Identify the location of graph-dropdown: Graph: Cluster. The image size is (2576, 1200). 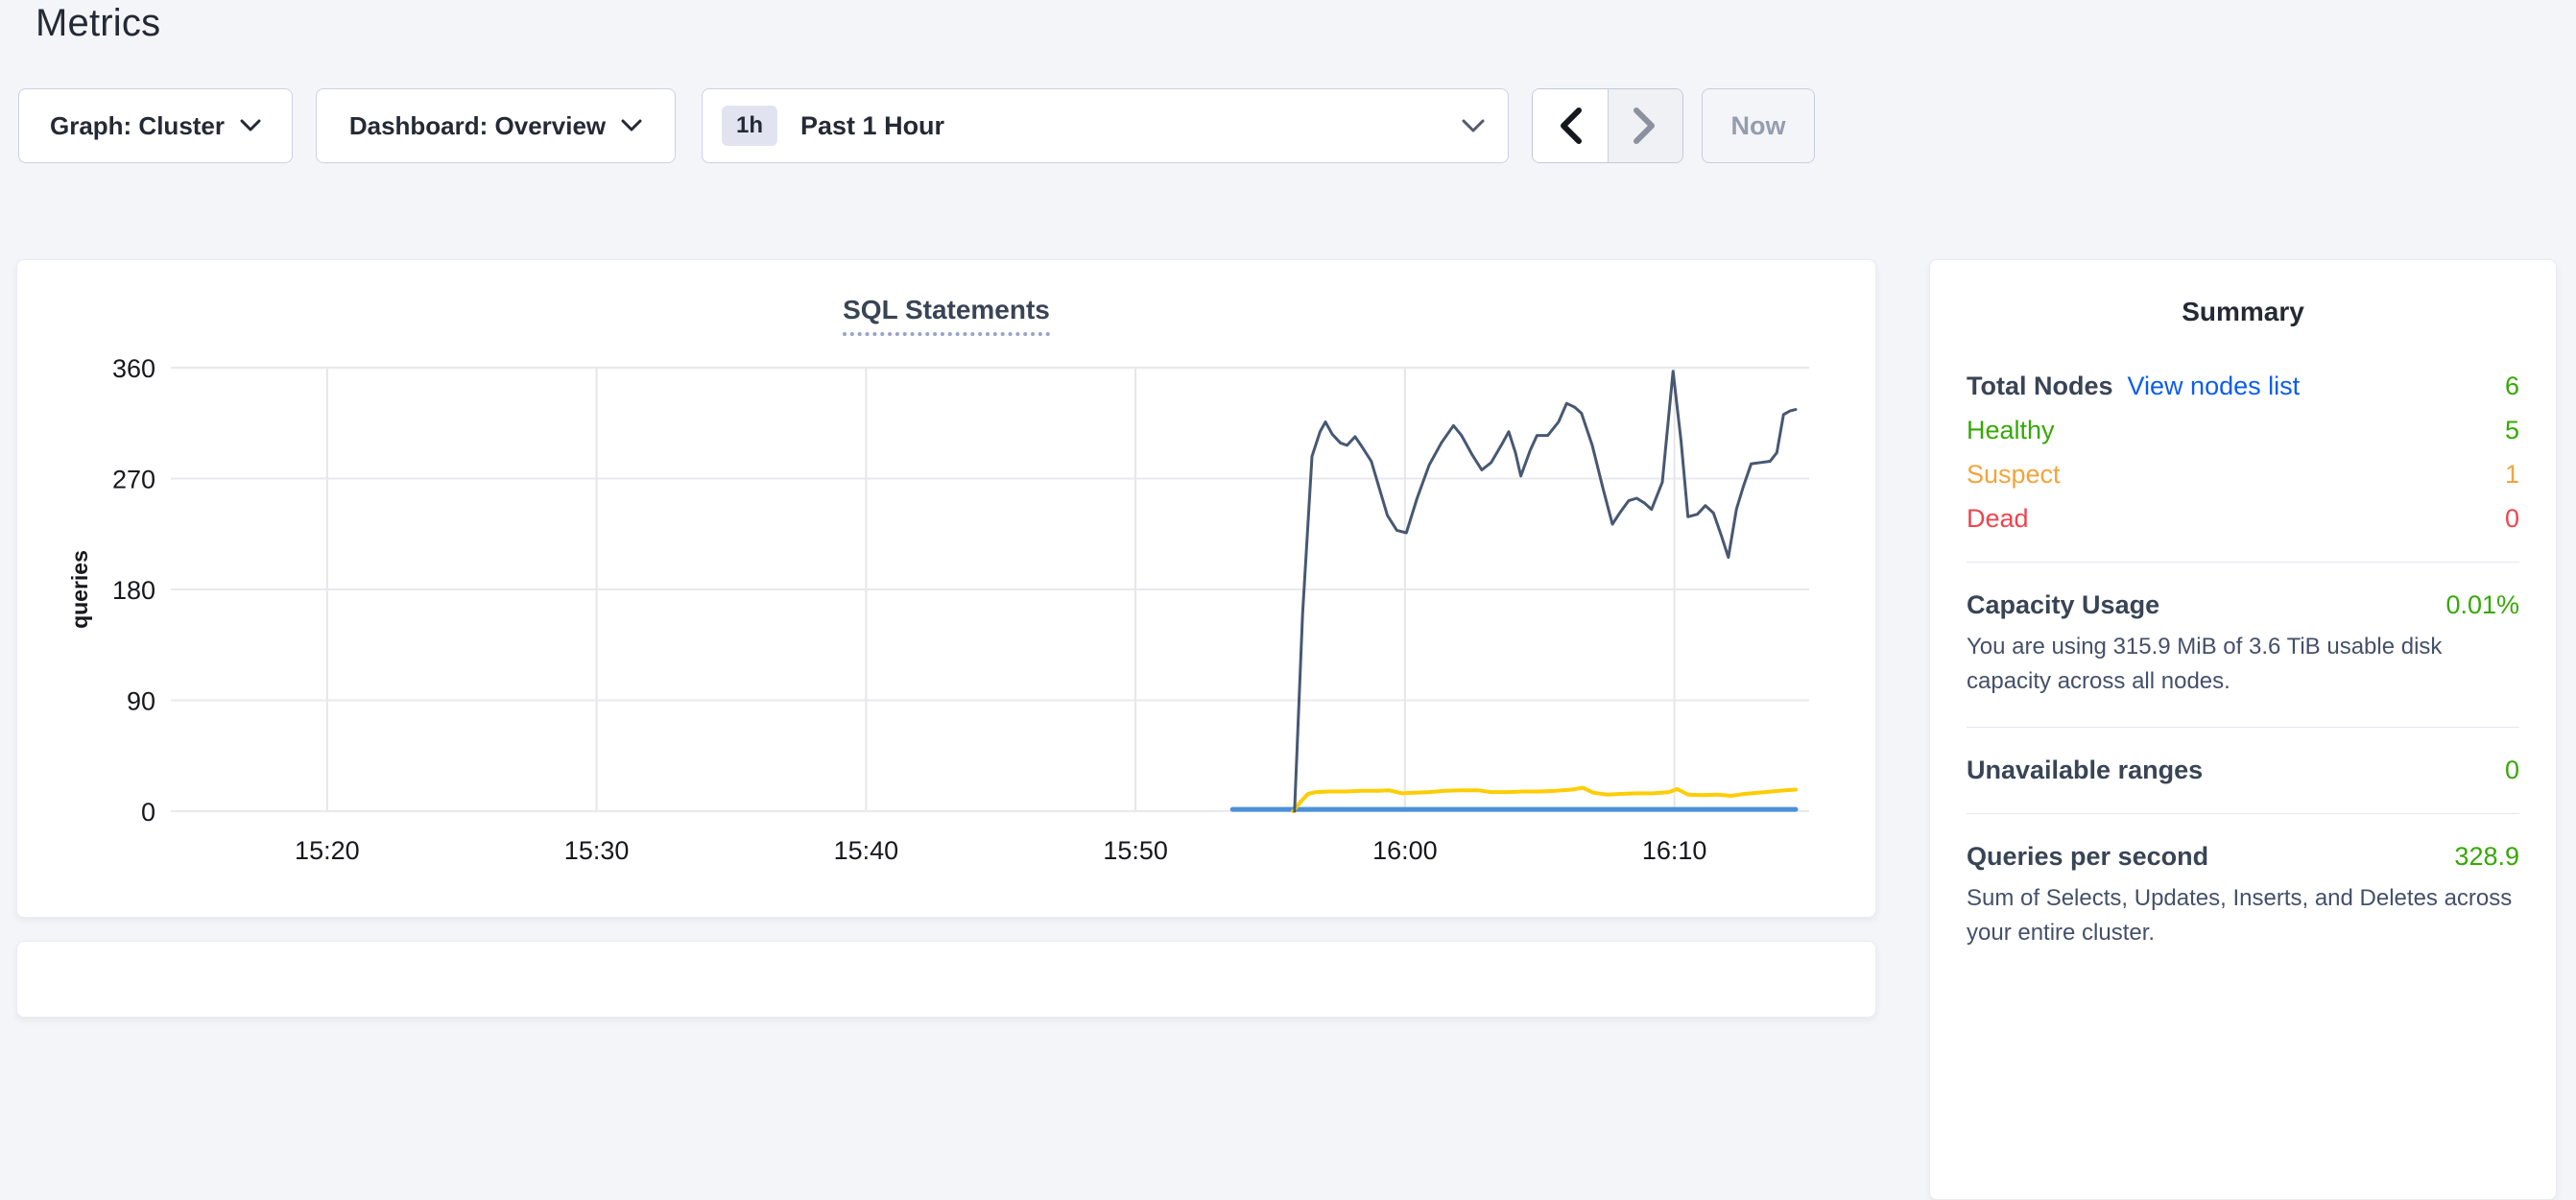
(155, 126).